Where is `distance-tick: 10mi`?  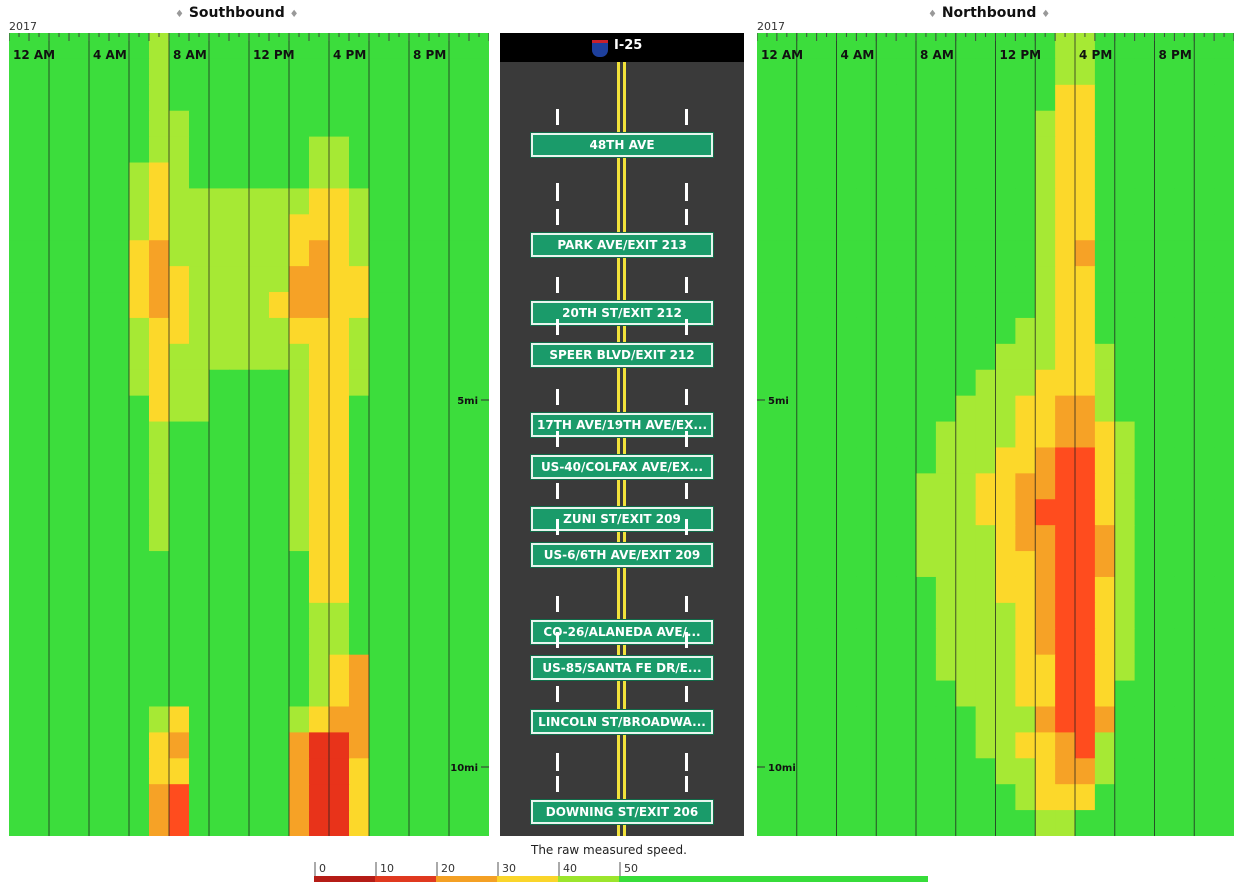 distance-tick: 10mi is located at coordinates (469, 768).